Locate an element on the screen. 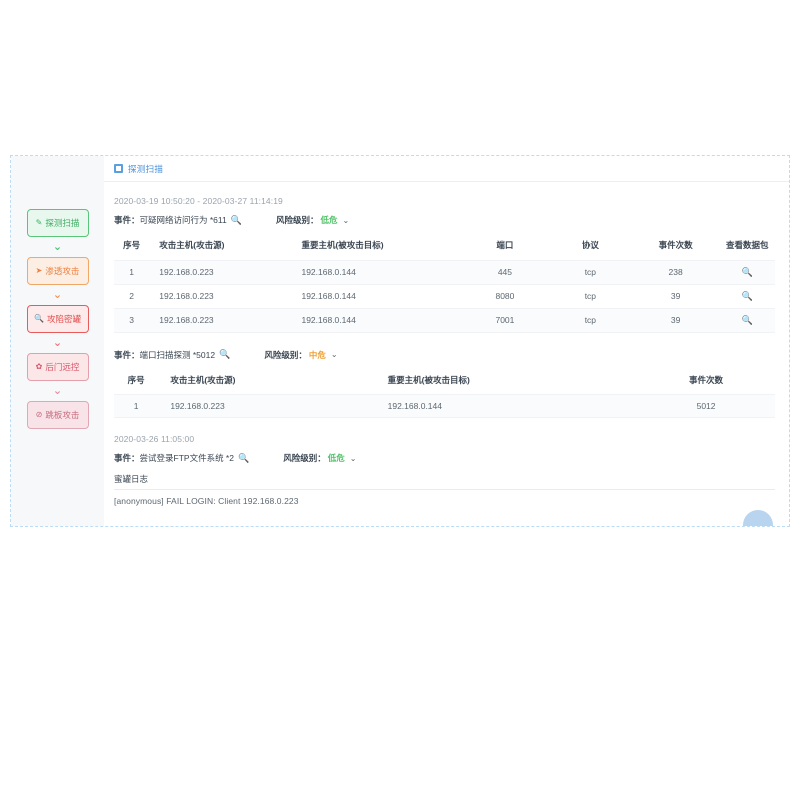 This screenshot has width=800, height=800. event-summary-row: 事件： 可疑网络访问行为 *611 🔍 风险级别： 低危 ⌄ is located at coordinates (444, 220).